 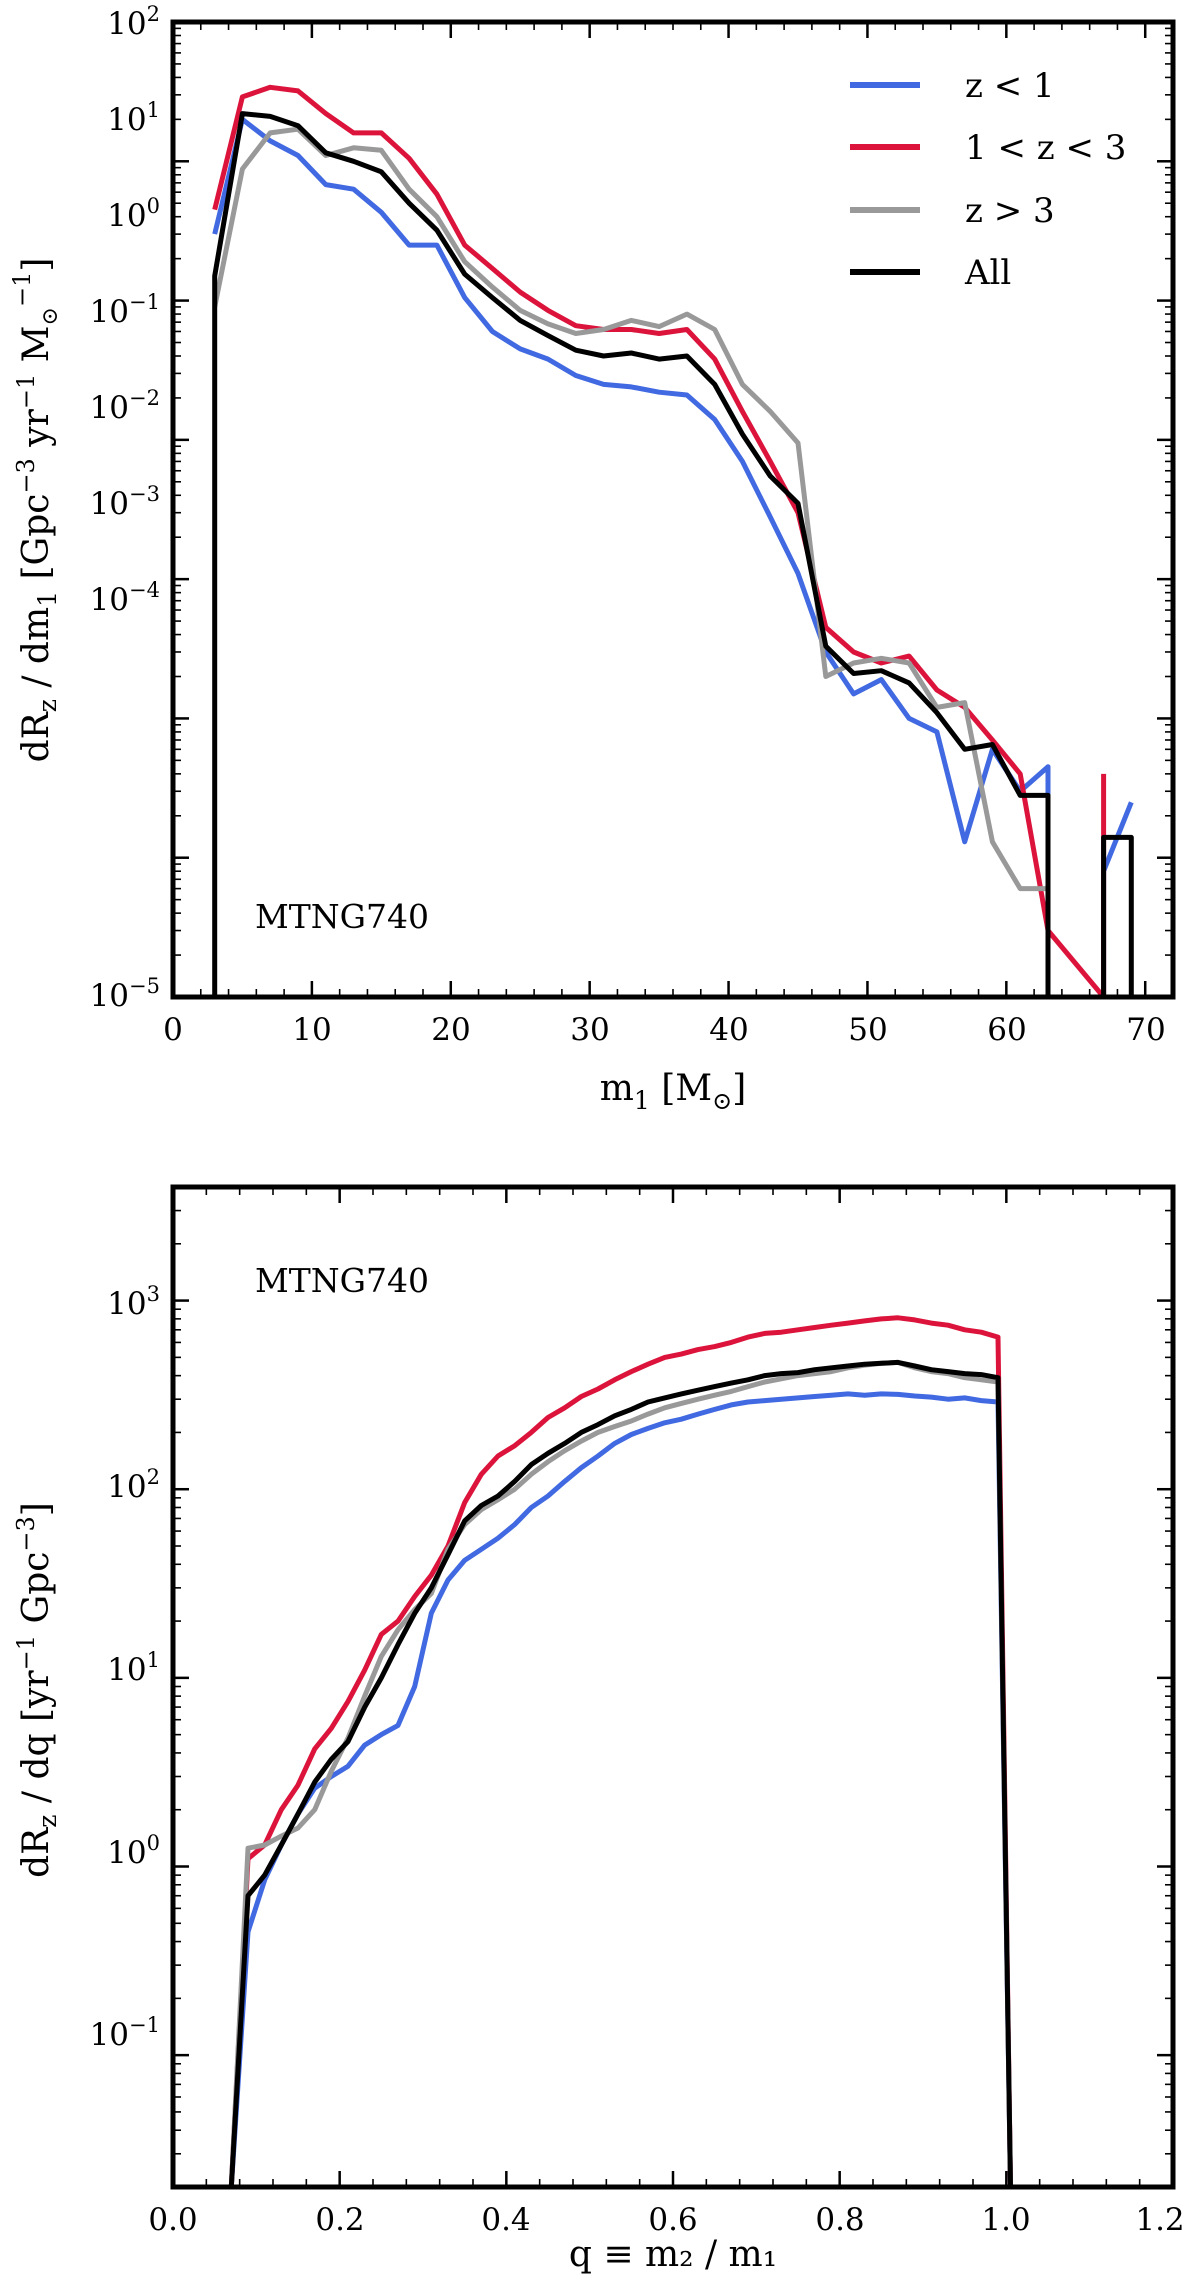 What do you see at coordinates (617, 1088) in the screenshot?
I see `xlabel-main: m` at bounding box center [617, 1088].